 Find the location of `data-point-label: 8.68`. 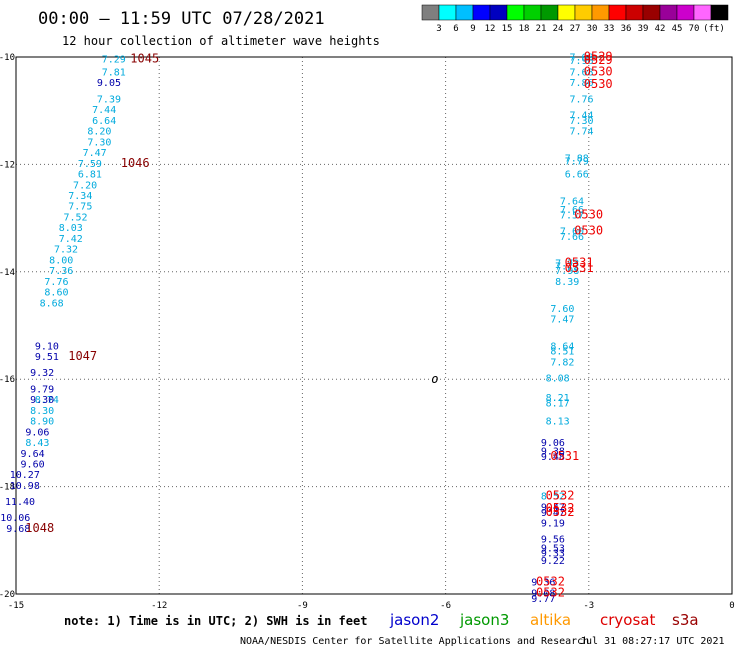

data-point-label: 8.68 is located at coordinates (52, 303).